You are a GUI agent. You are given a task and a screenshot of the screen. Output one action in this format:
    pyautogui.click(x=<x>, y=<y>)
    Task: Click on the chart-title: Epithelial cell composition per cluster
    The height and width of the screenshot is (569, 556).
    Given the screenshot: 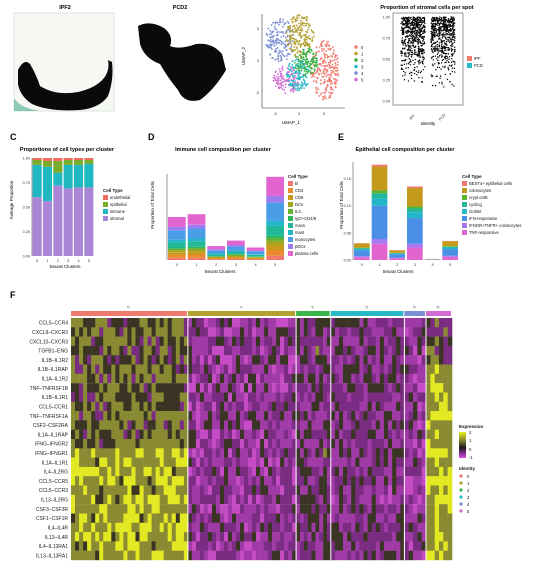 What is the action you would take?
    pyautogui.click(x=405, y=150)
    